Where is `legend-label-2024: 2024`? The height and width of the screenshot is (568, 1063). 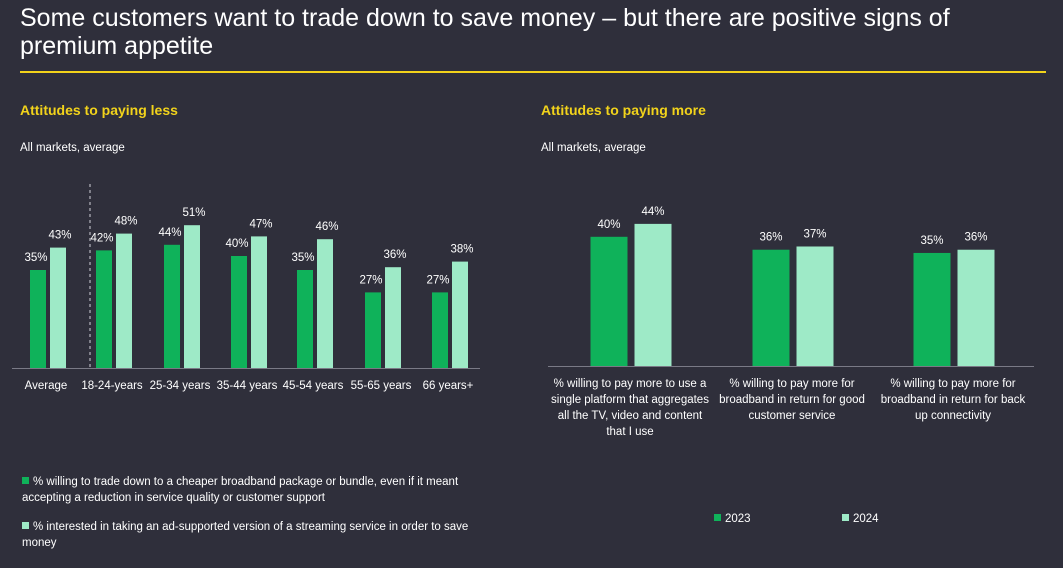
legend-label-2024: 2024 is located at coordinates (866, 519).